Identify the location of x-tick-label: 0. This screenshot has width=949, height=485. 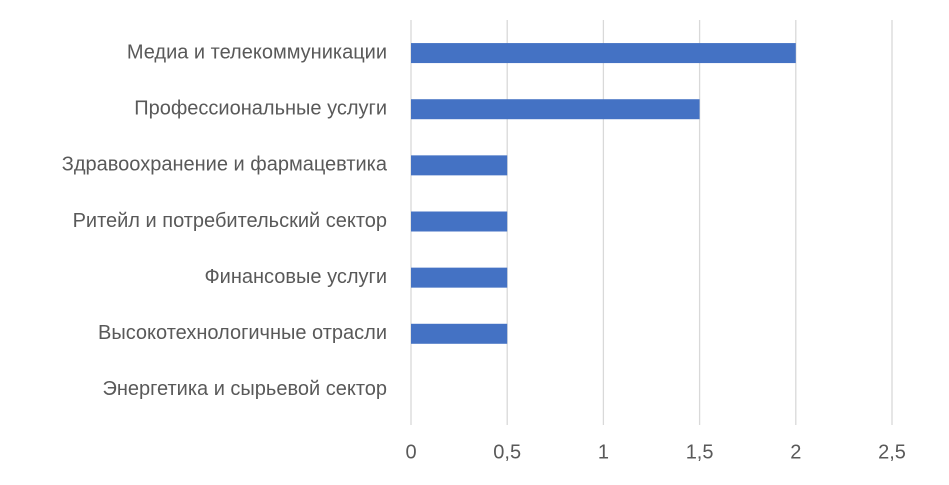
(410, 452).